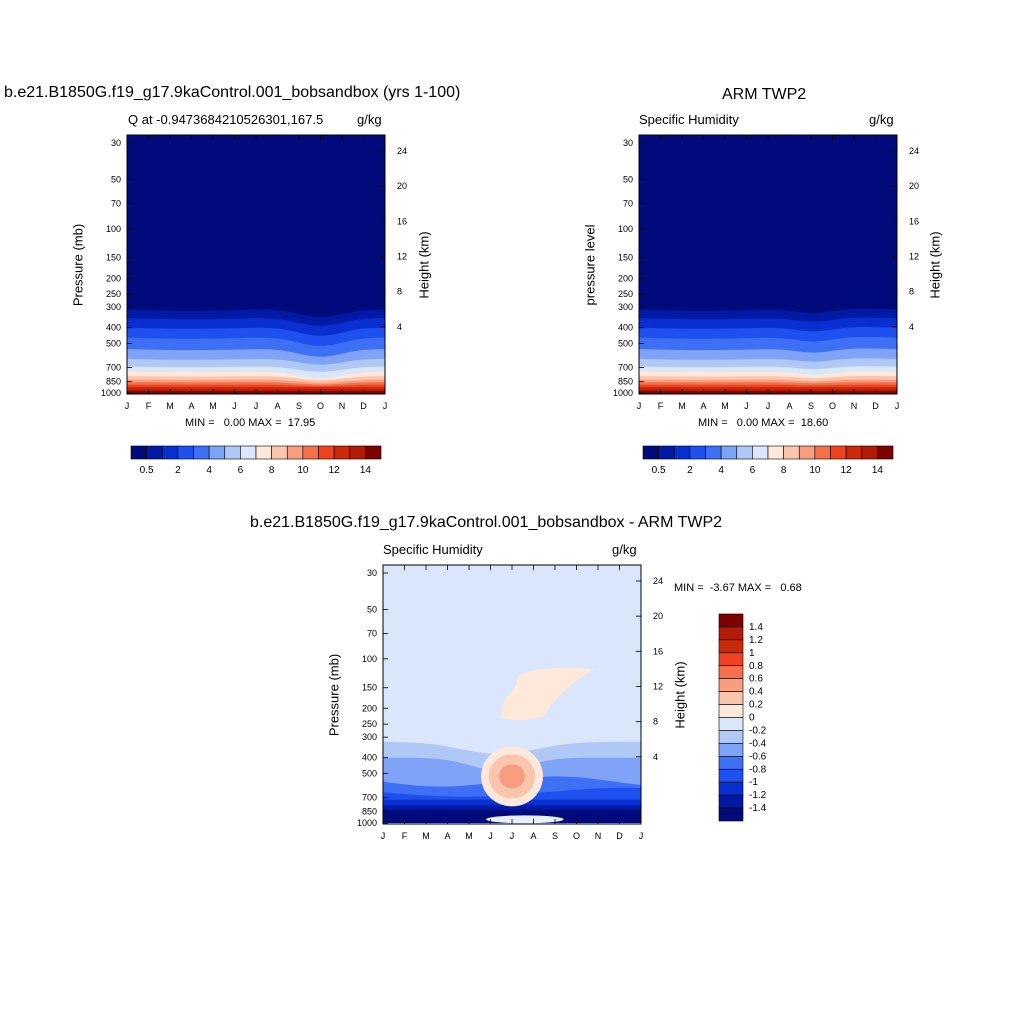 The width and height of the screenshot is (1024, 1024). What do you see at coordinates (619, 836) in the screenshot?
I see `panel3-xtick-label: D` at bounding box center [619, 836].